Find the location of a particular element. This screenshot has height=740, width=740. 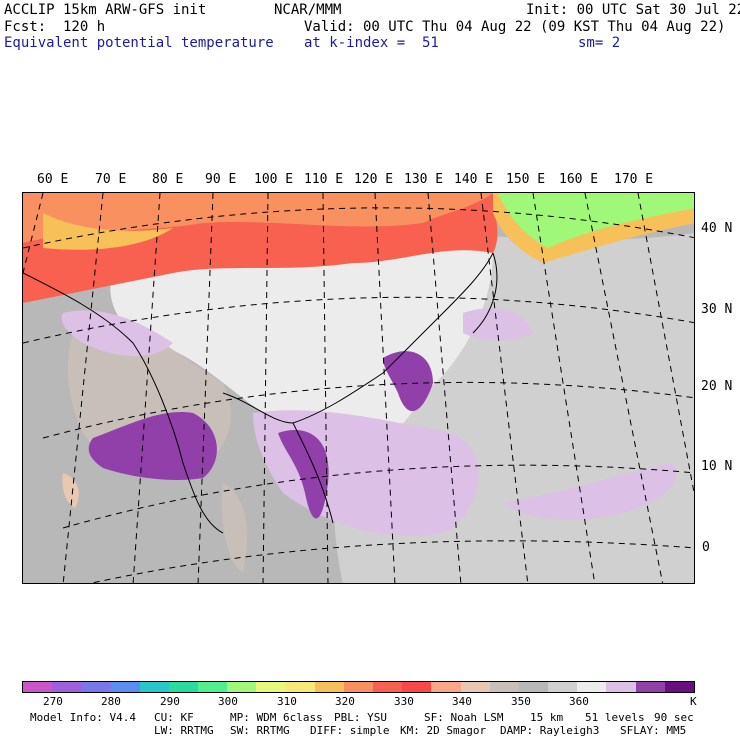

colorbar-tick-label: 350 is located at coordinates (521, 701).